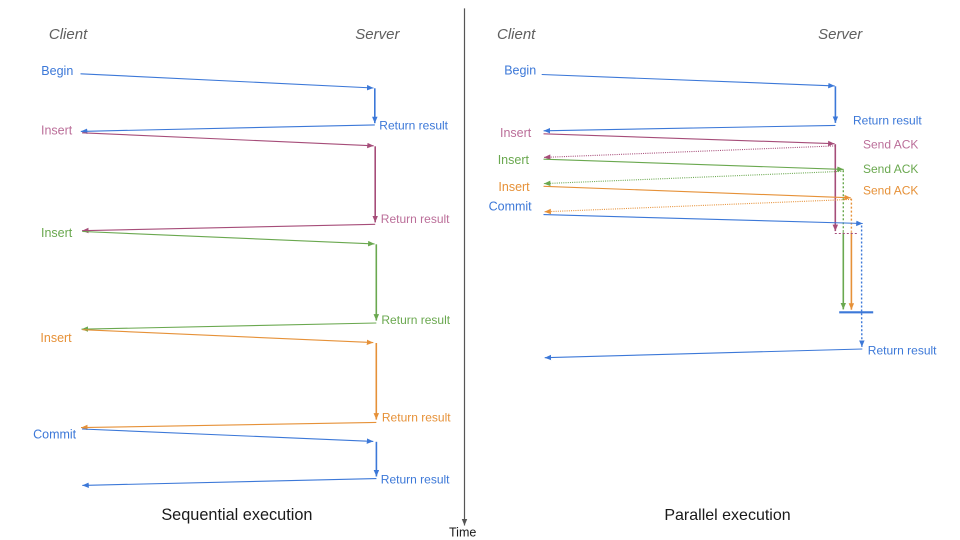  I want to click on svg-text: Time, so click(462, 533).